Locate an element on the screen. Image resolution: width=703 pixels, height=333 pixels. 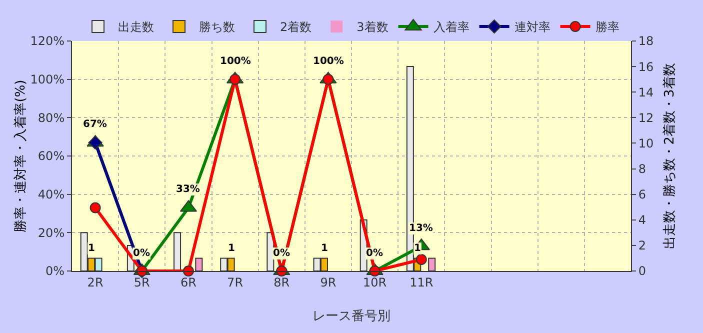
y2-tick-label: 0 is located at coordinates (642, 271).